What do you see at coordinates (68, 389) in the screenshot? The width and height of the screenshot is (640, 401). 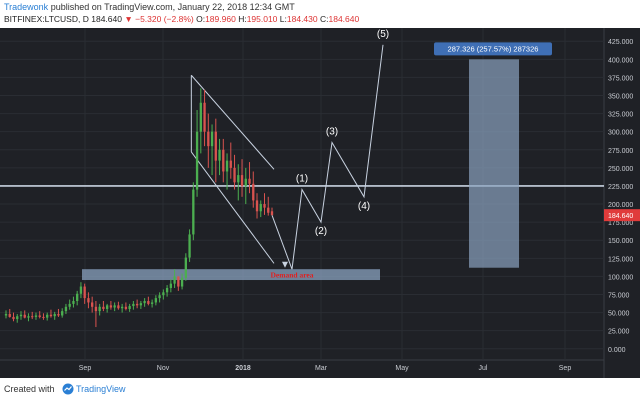 I see `tradingview-logo-icon` at bounding box center [68, 389].